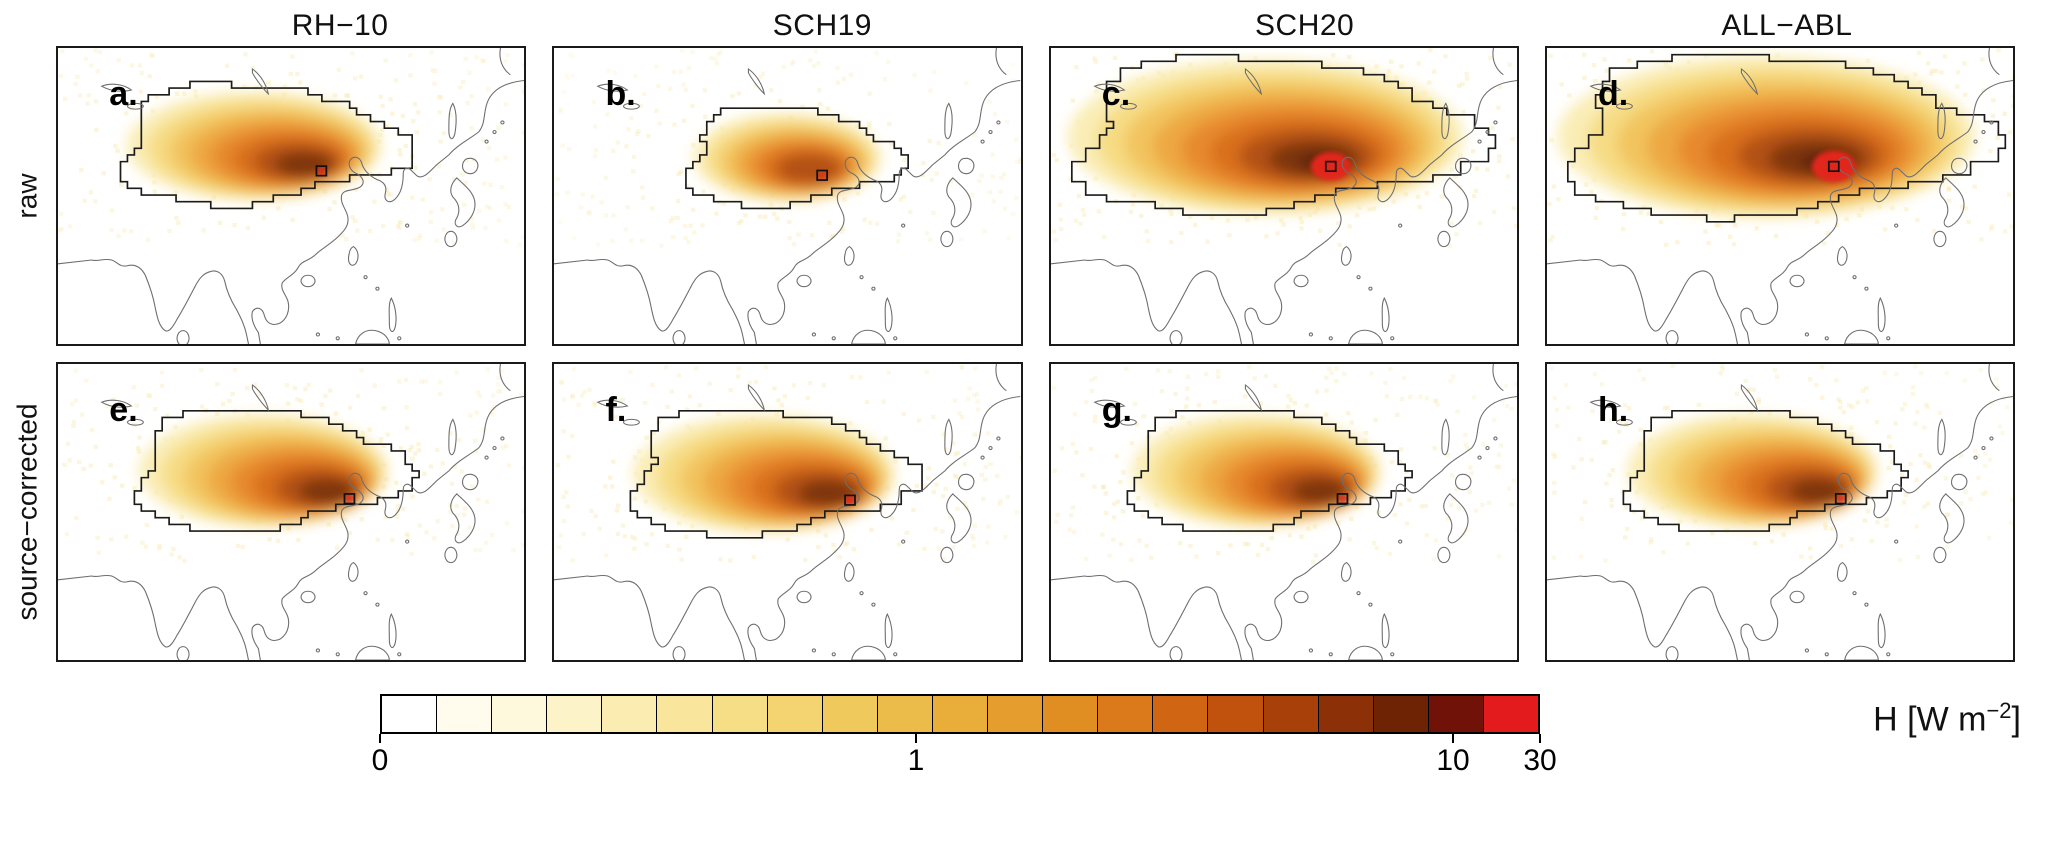  What do you see at coordinates (1453, 760) in the screenshot?
I see `colorbar-tick-10: 10` at bounding box center [1453, 760].